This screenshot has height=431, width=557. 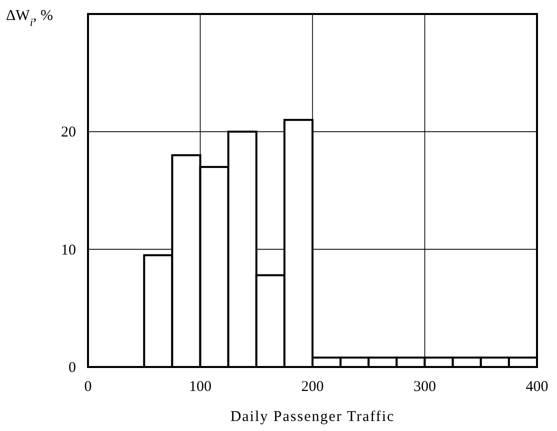 What do you see at coordinates (200, 387) in the screenshot?
I see `x-tick-label: 100` at bounding box center [200, 387].